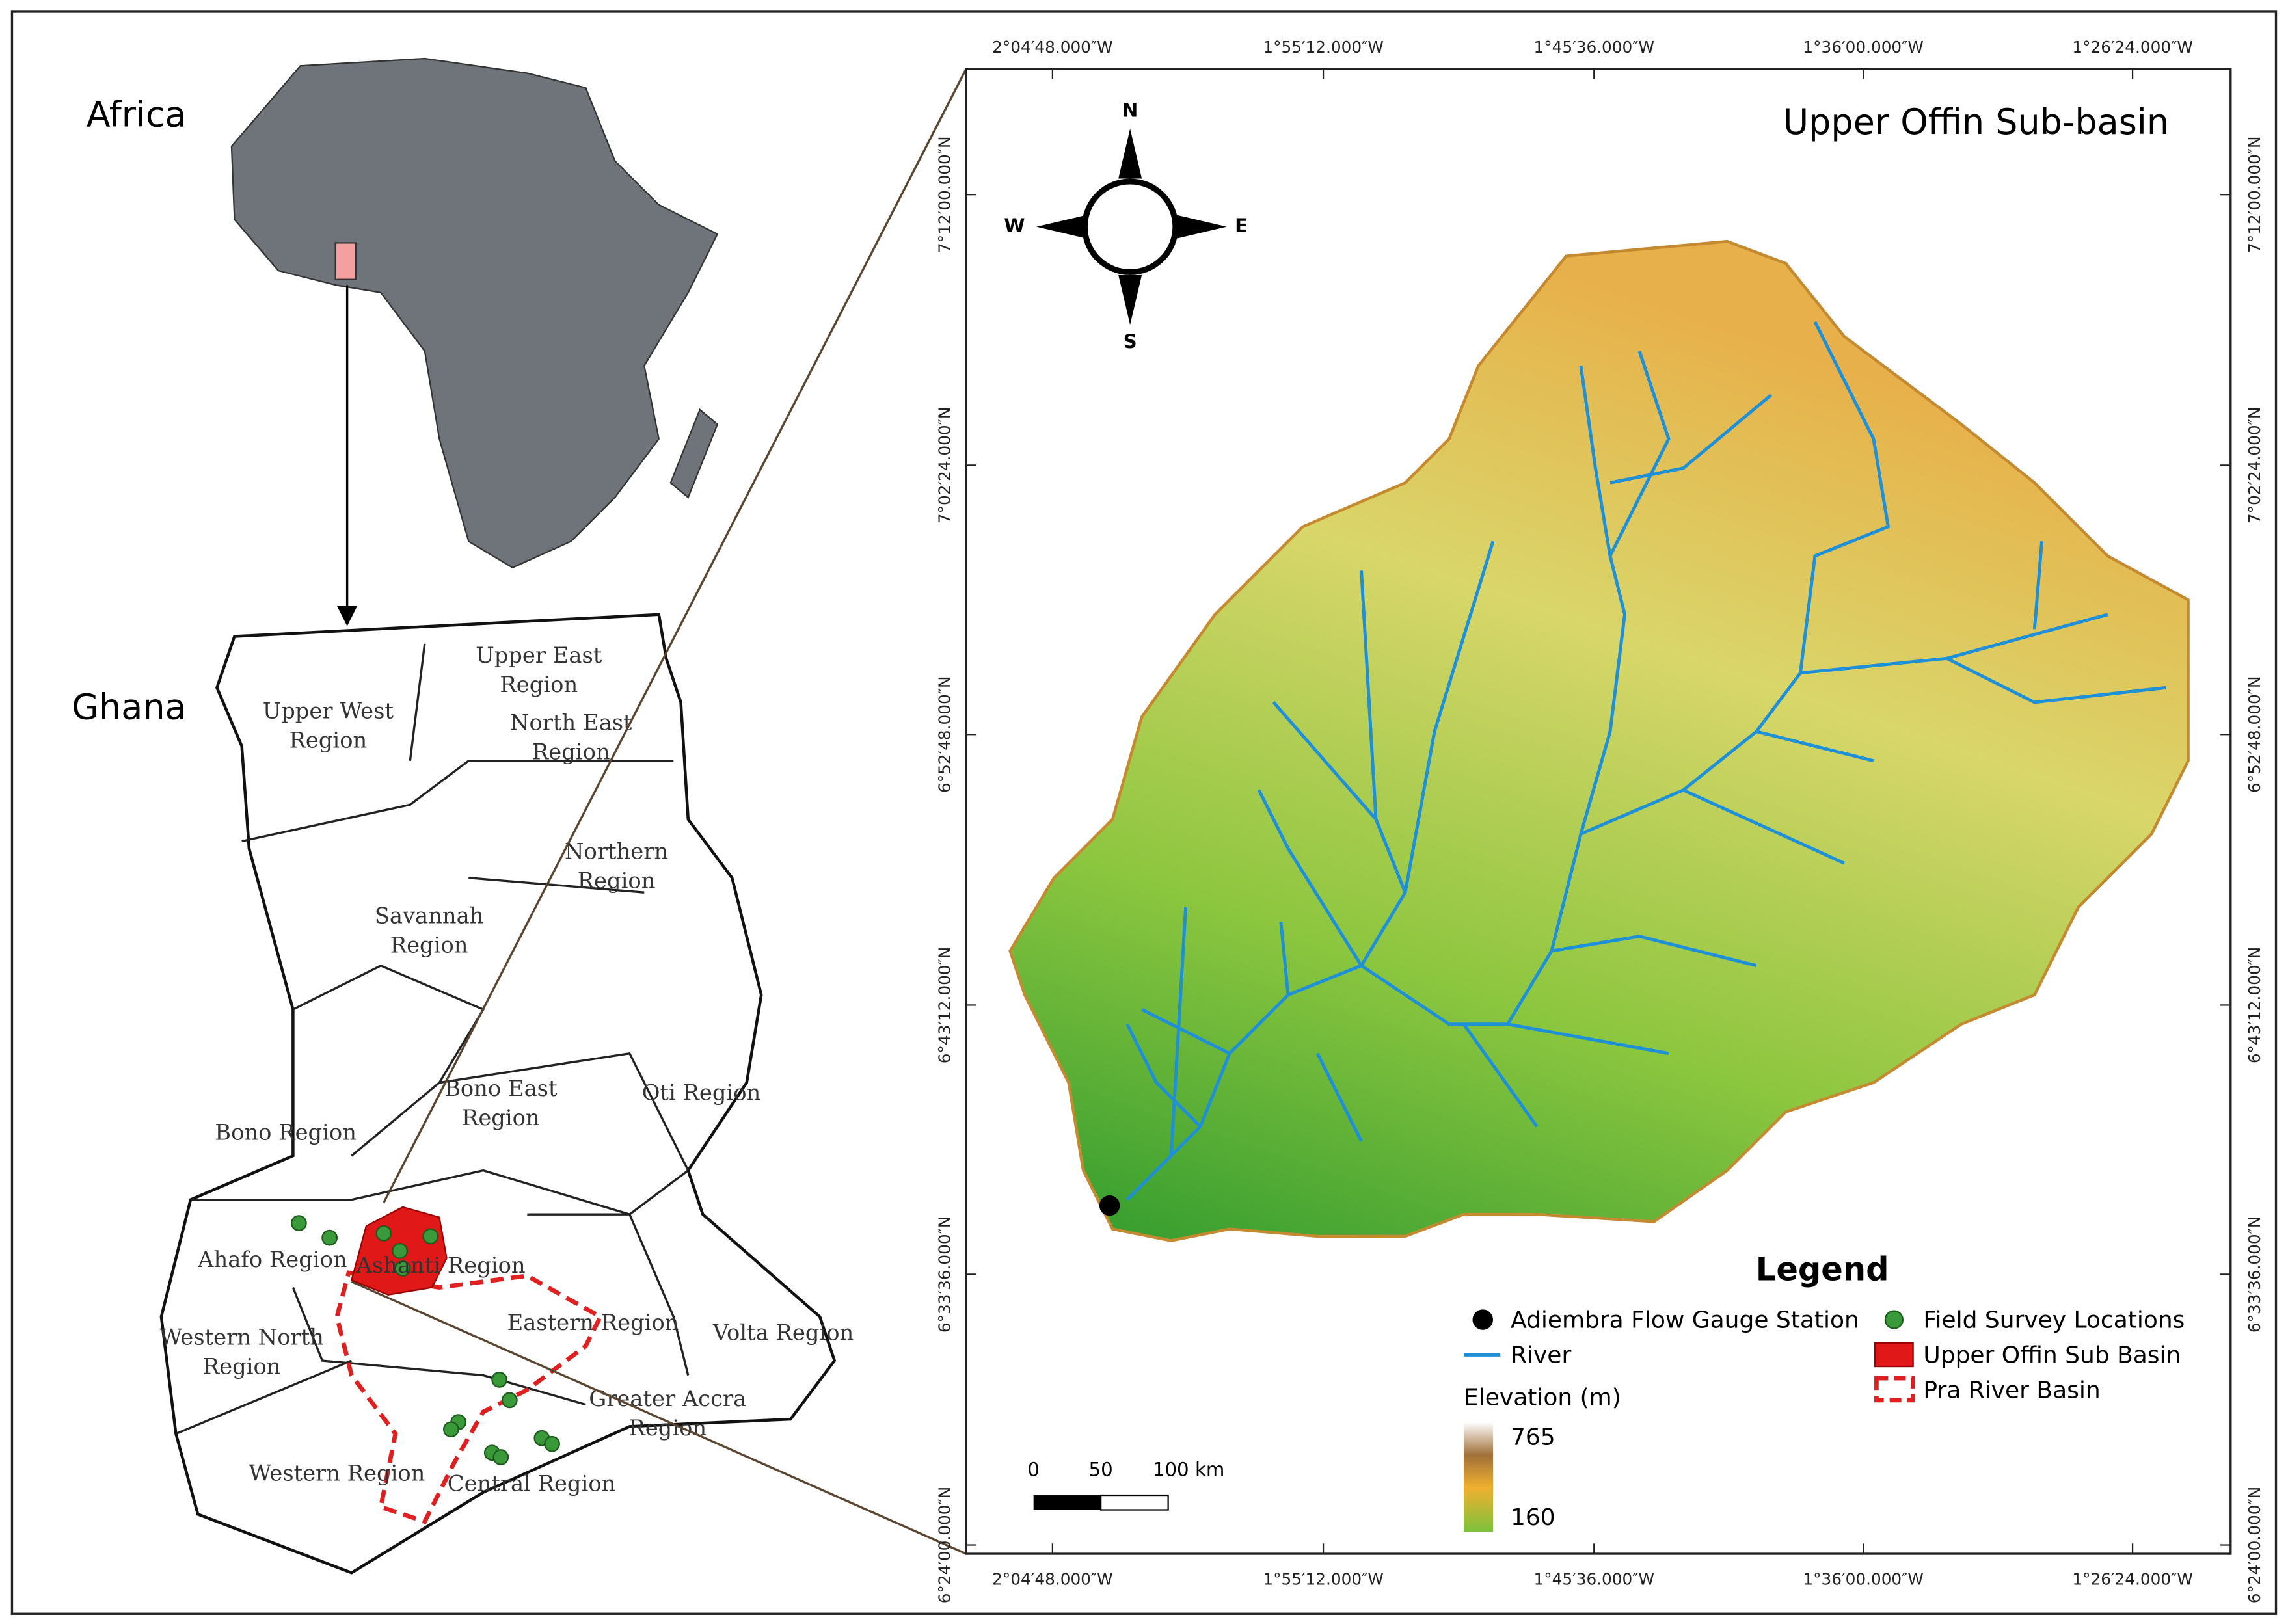  I want to click on region-label-line: Ahafo Region, so click(272, 1259).